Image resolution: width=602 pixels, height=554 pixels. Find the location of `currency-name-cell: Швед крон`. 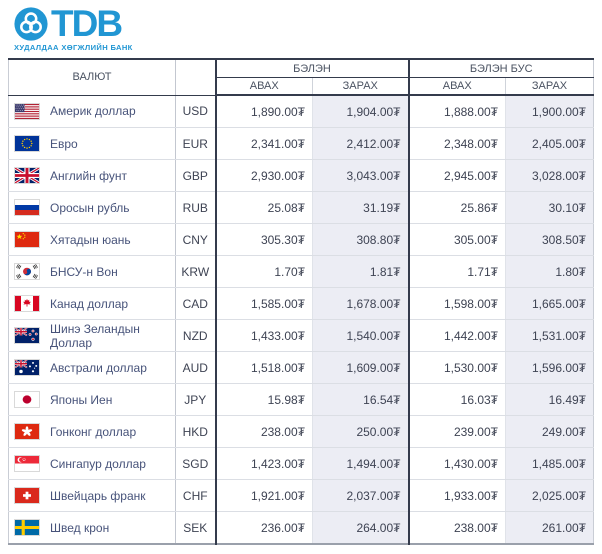

currency-name-cell: Швед крон is located at coordinates (92, 528).